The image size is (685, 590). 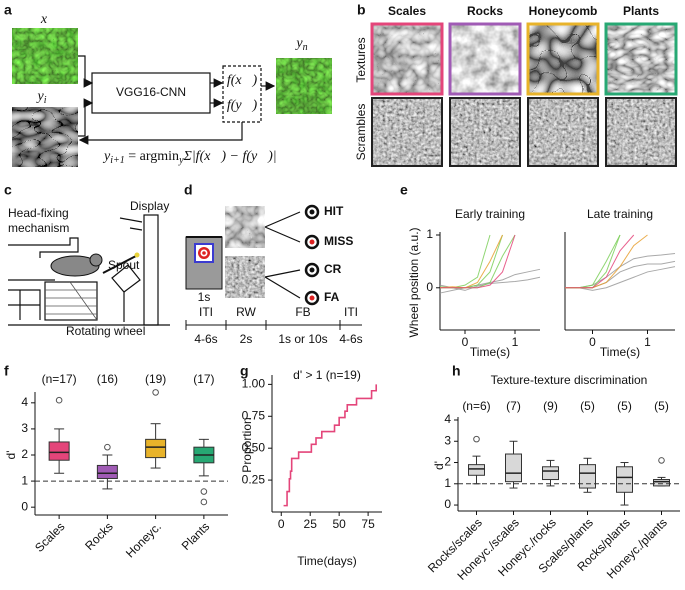 I want to click on stimulus-duration: 1s, so click(x=204, y=297).